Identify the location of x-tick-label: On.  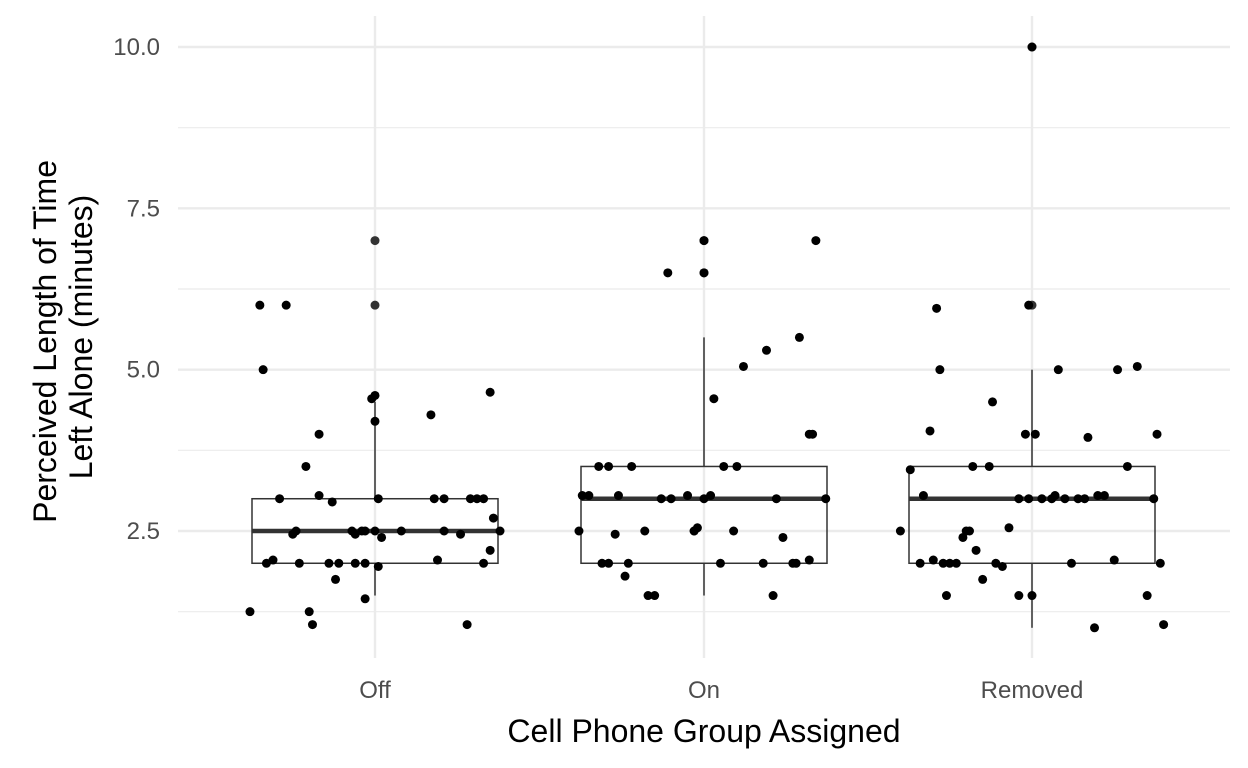
(704, 690).